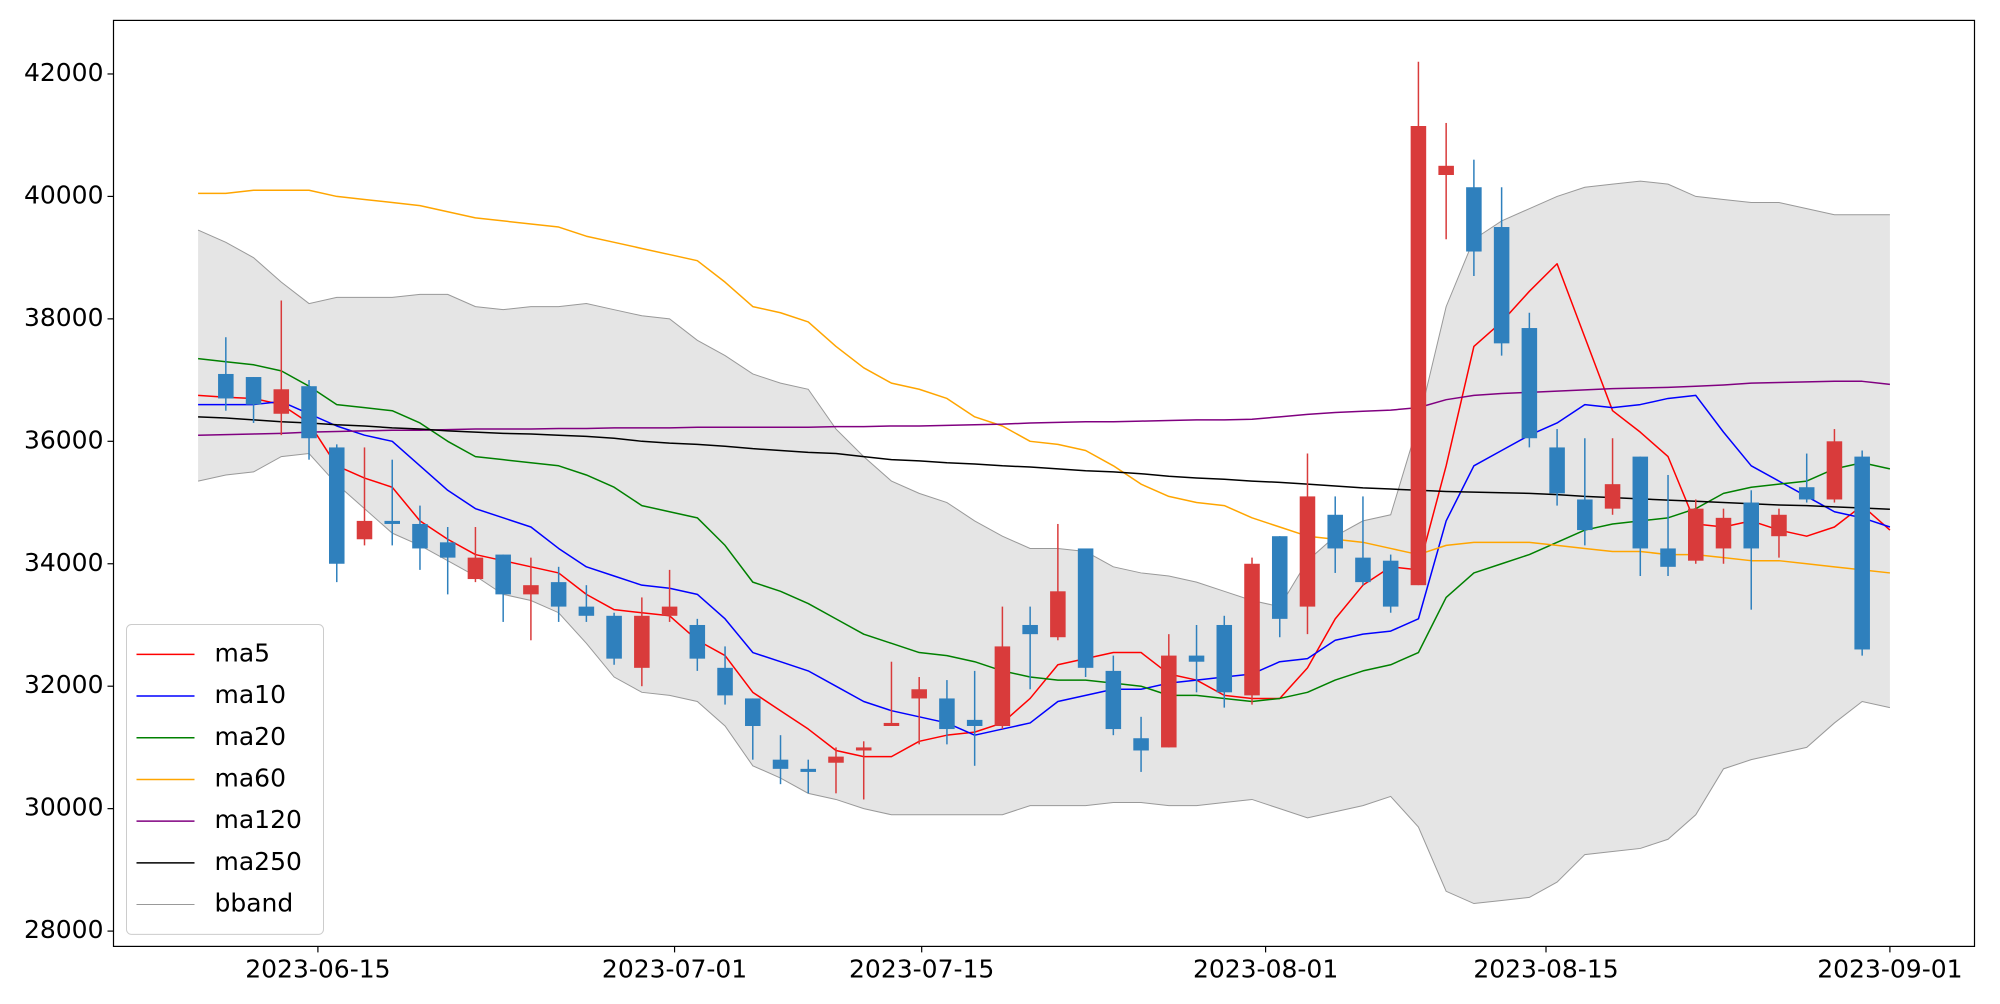 This screenshot has height=1004, width=2000. What do you see at coordinates (64, 194) in the screenshot?
I see `y-tick-label: 40000` at bounding box center [64, 194].